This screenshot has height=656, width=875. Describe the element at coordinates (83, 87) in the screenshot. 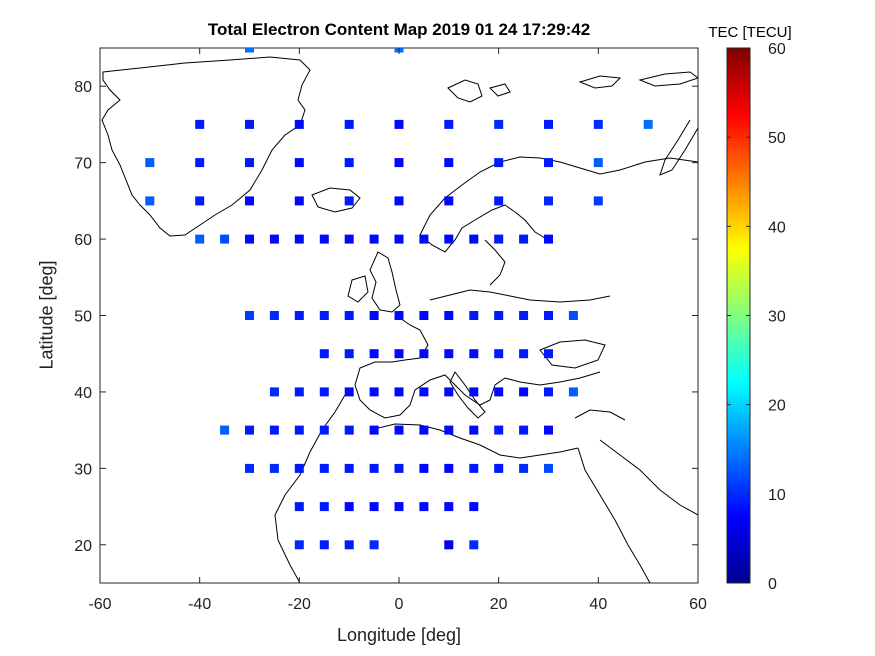

I see `y-tick-label: 80` at that location.